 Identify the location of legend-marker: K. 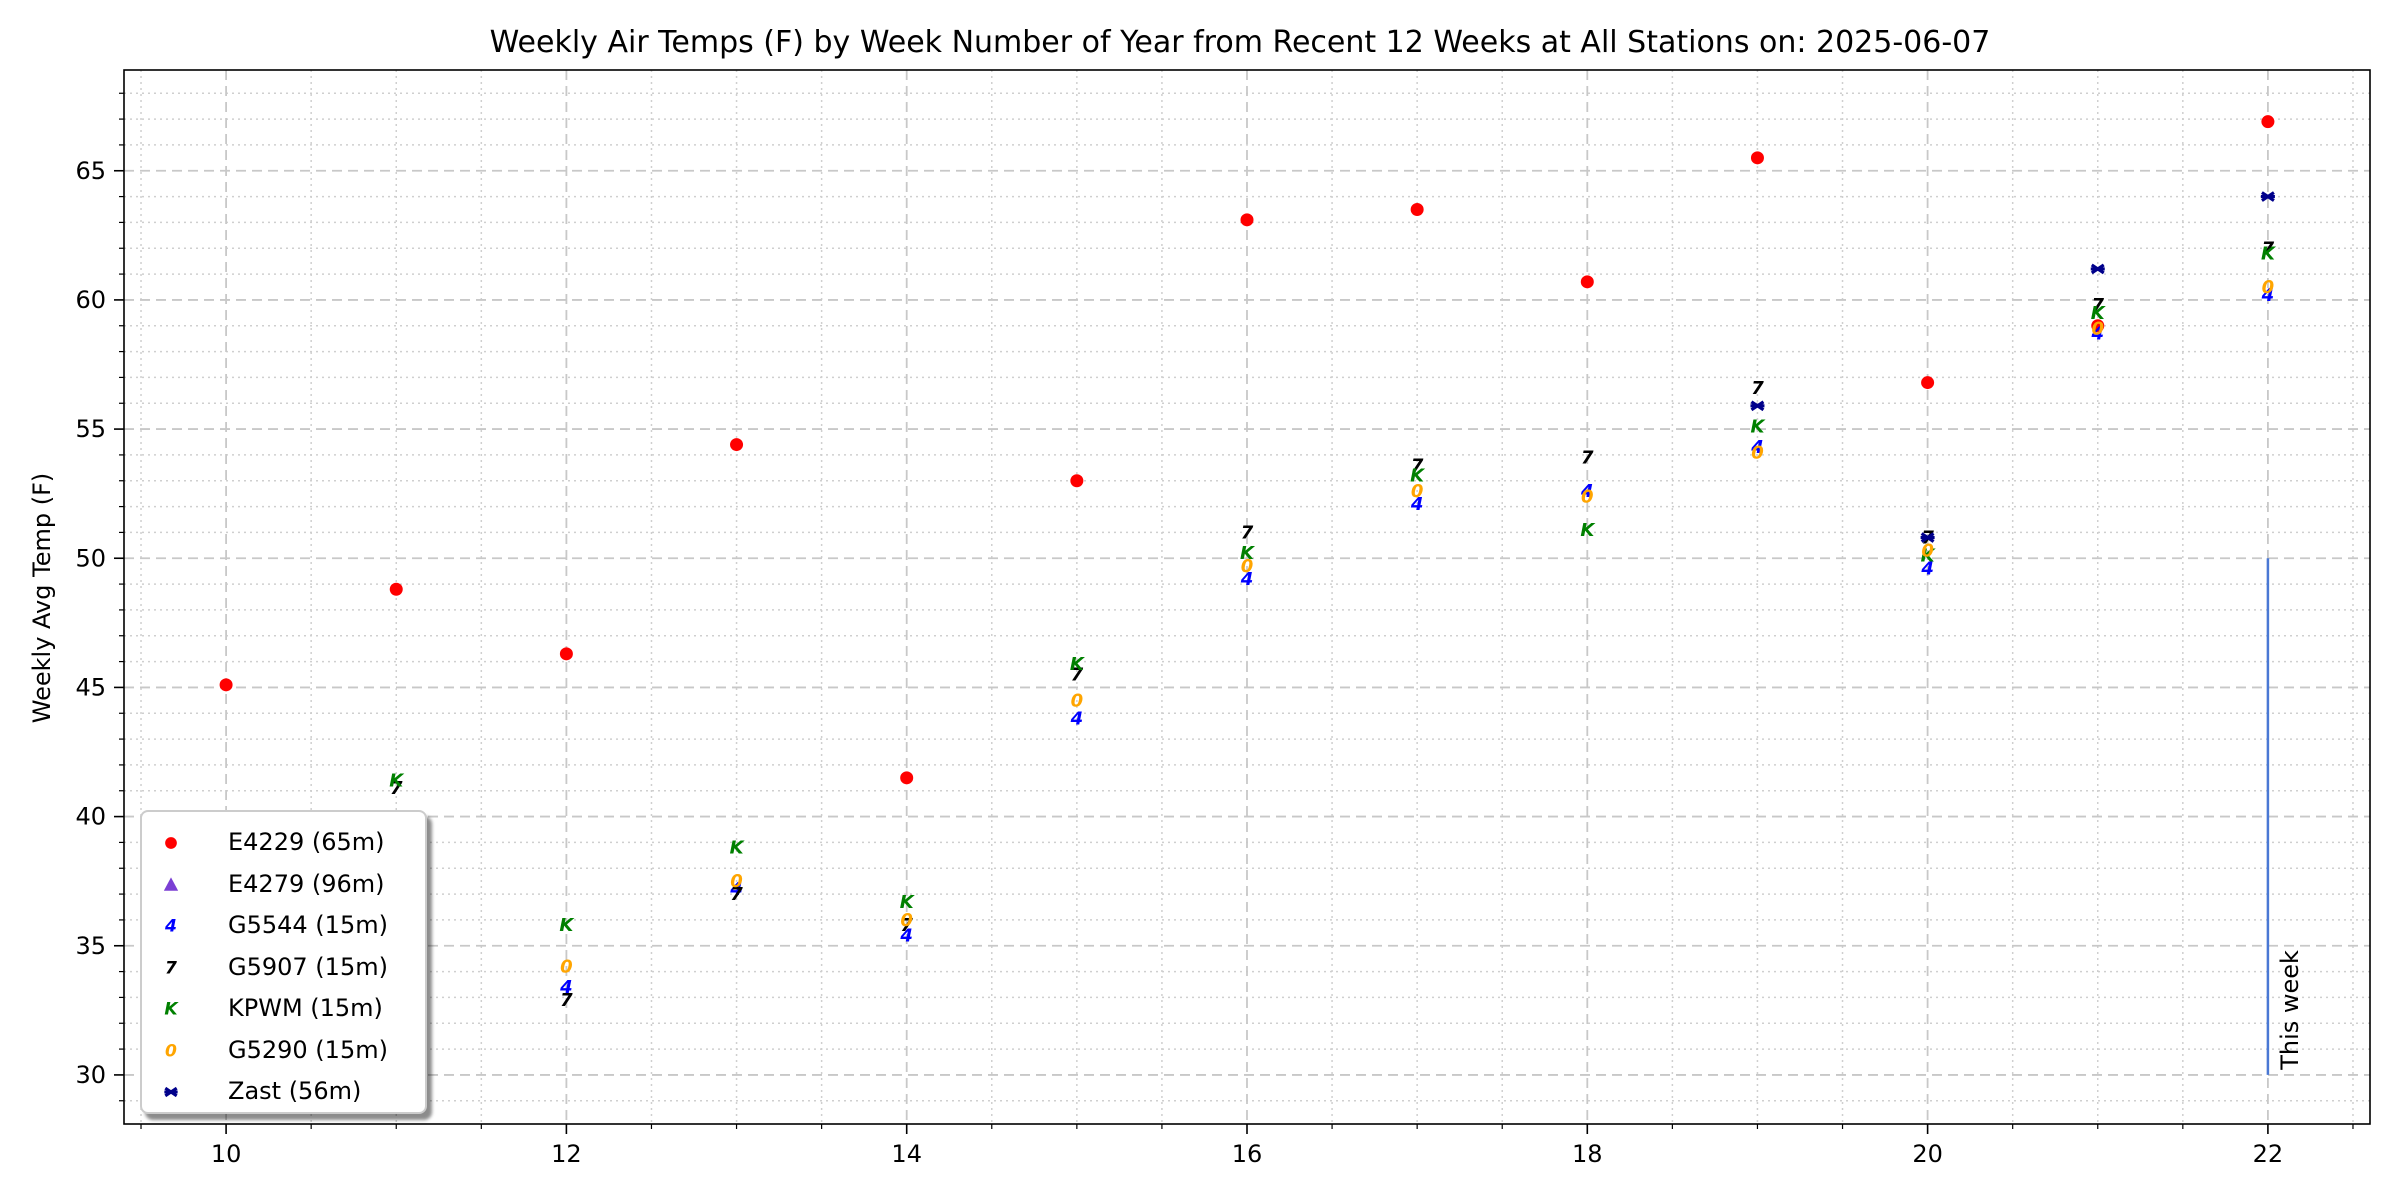
(171, 1010).